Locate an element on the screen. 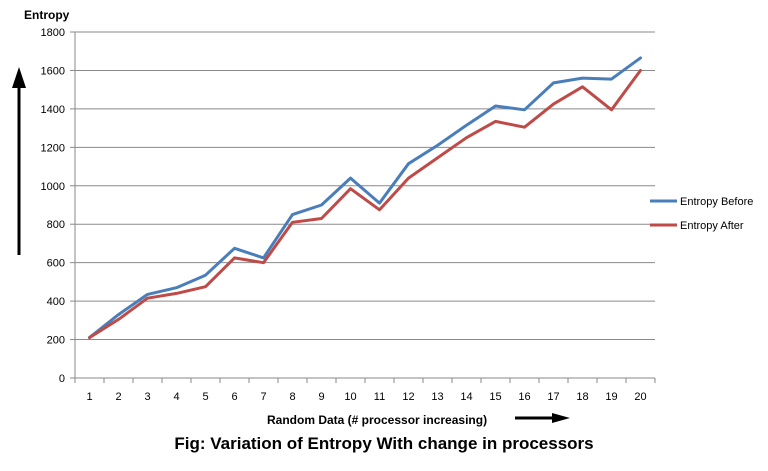  x-tick-label: 10 is located at coordinates (350, 397).